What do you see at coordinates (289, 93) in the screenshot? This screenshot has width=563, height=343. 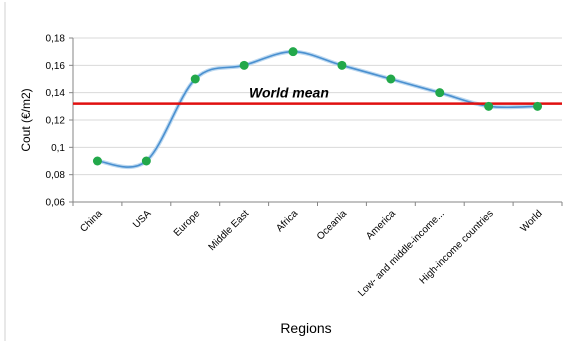 I see `reference-line-label: World mean` at bounding box center [289, 93].